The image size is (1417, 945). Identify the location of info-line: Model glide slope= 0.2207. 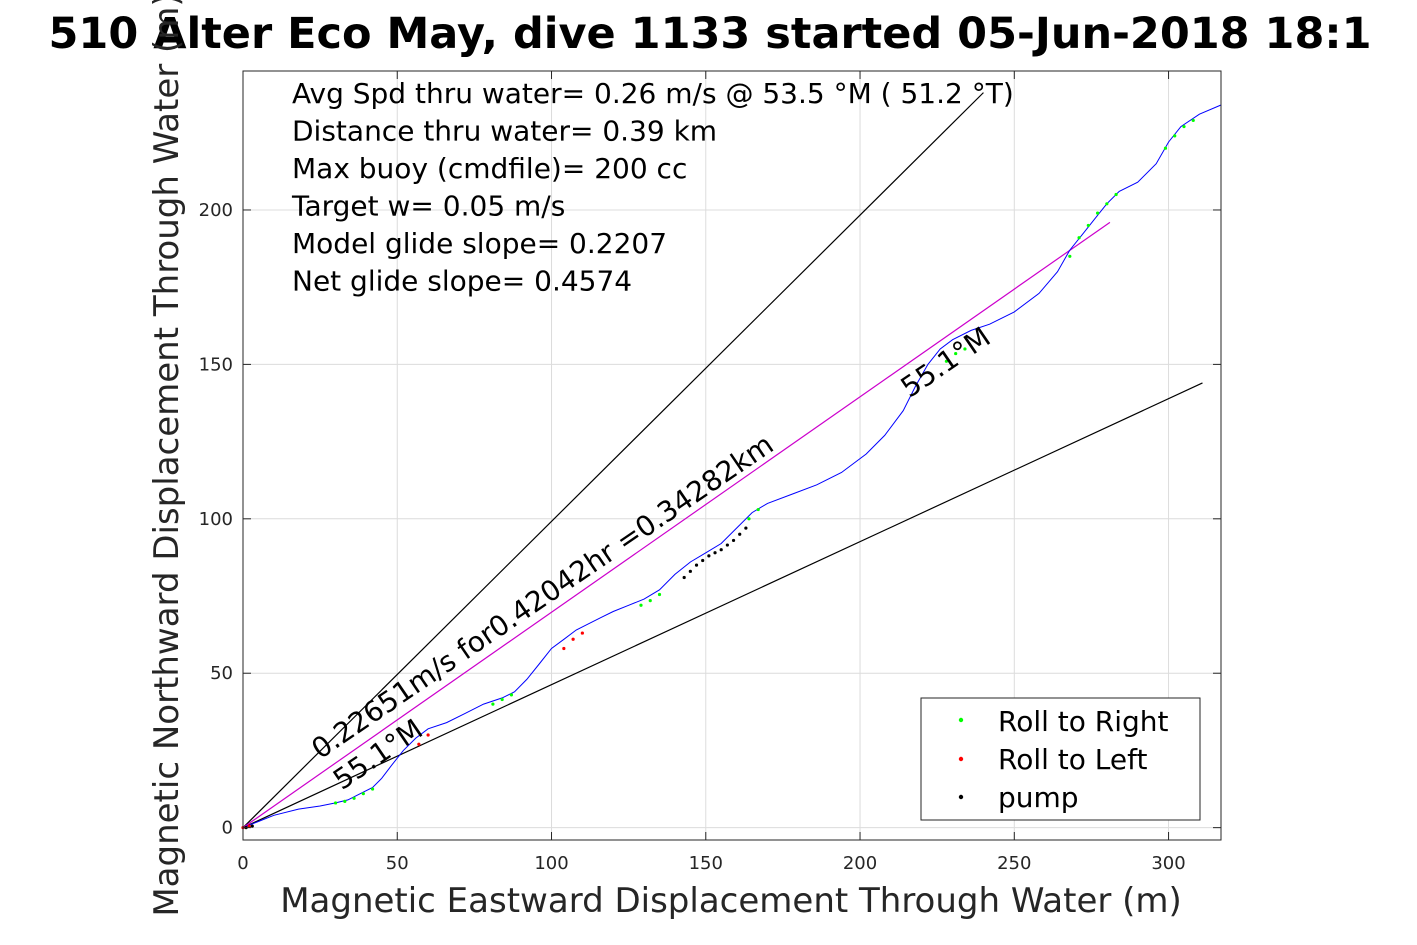
(479, 243).